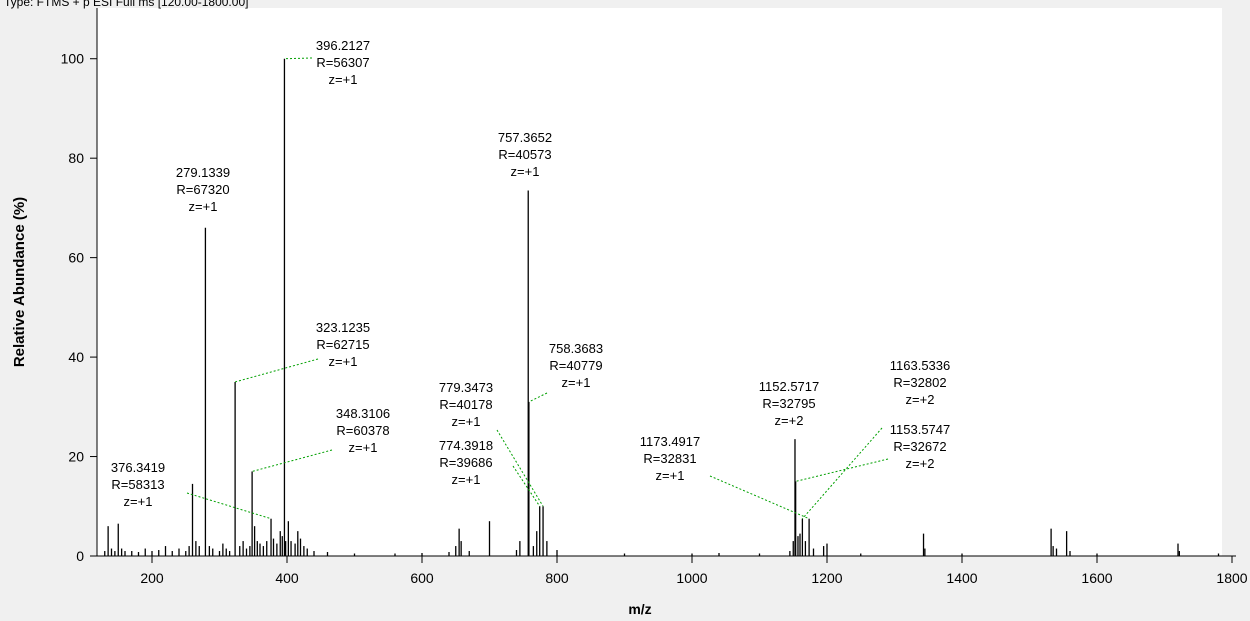 Image resolution: width=1250 pixels, height=621 pixels. What do you see at coordinates (466, 387) in the screenshot?
I see `peak-annotation: 779.3473` at bounding box center [466, 387].